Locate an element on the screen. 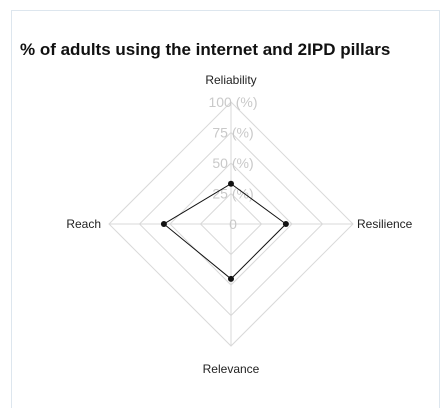  tick-label: 75 (%) is located at coordinates (232, 133).